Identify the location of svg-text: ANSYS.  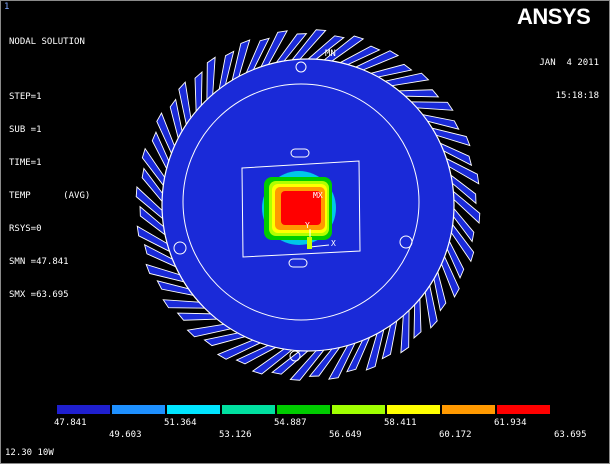
(553, 16).